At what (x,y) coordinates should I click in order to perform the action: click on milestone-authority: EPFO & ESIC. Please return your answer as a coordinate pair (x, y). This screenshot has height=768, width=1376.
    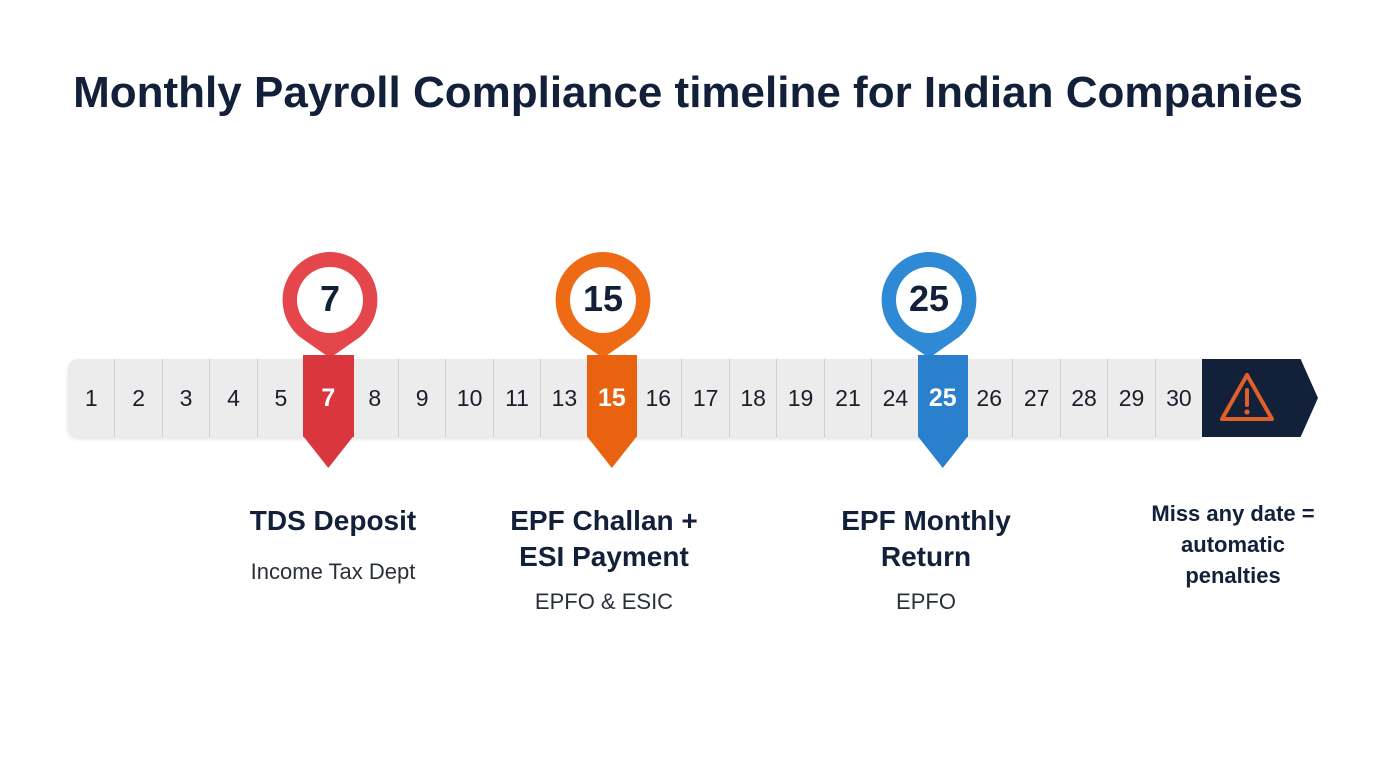
    Looking at the image, I should click on (604, 601).